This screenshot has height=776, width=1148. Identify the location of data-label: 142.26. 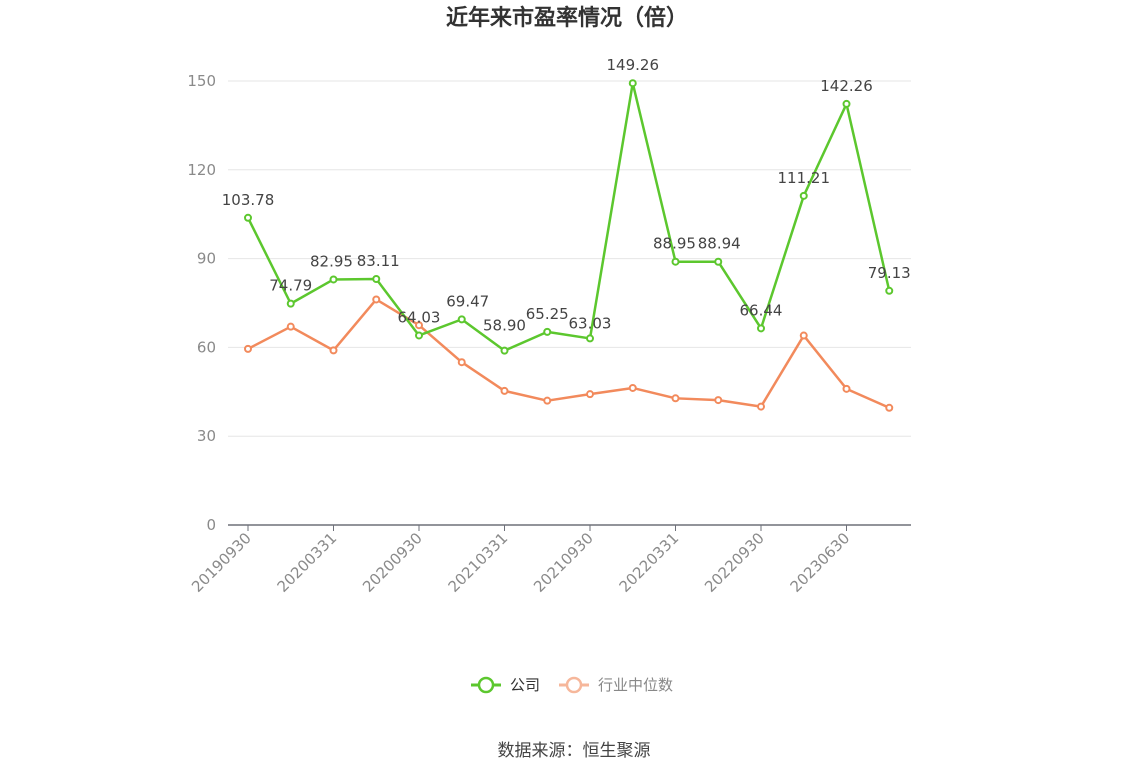
(846, 86).